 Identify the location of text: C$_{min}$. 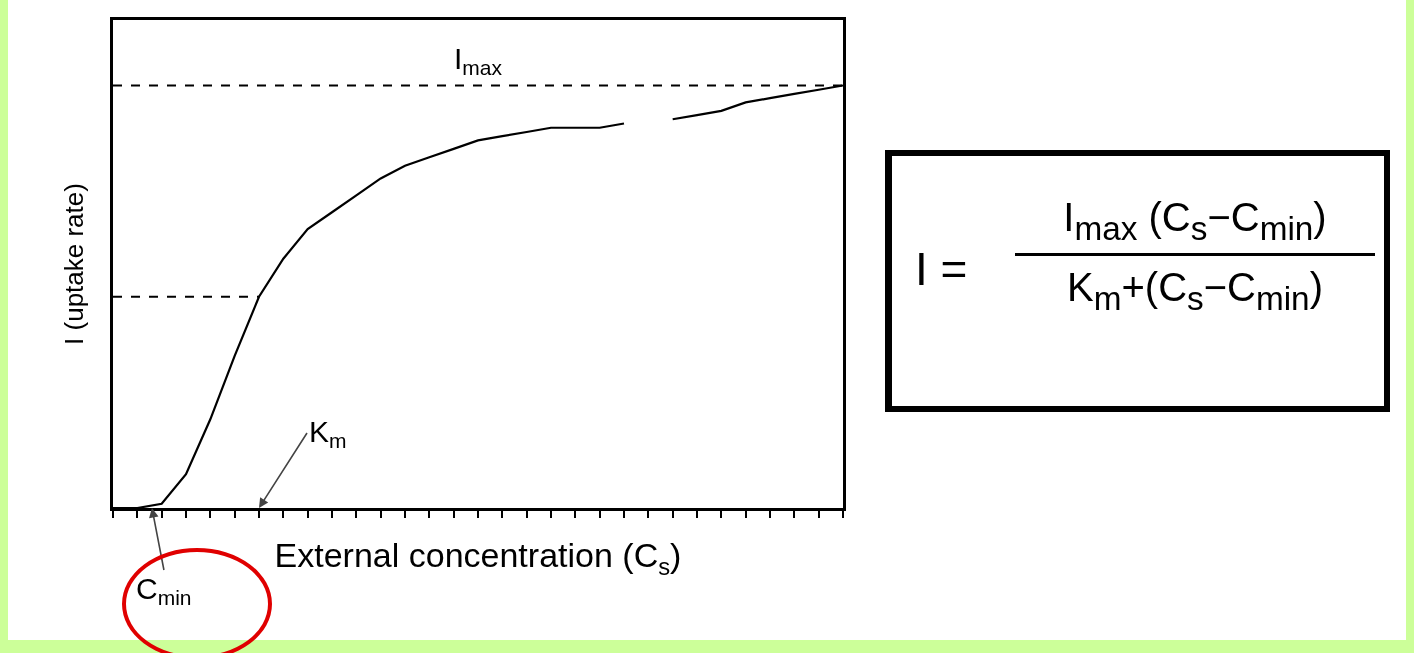
(164, 591).